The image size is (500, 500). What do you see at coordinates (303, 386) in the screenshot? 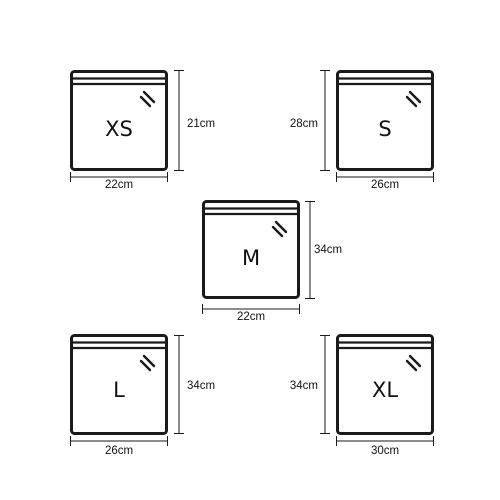
I see `height-label-xl: 34cm` at bounding box center [303, 386].